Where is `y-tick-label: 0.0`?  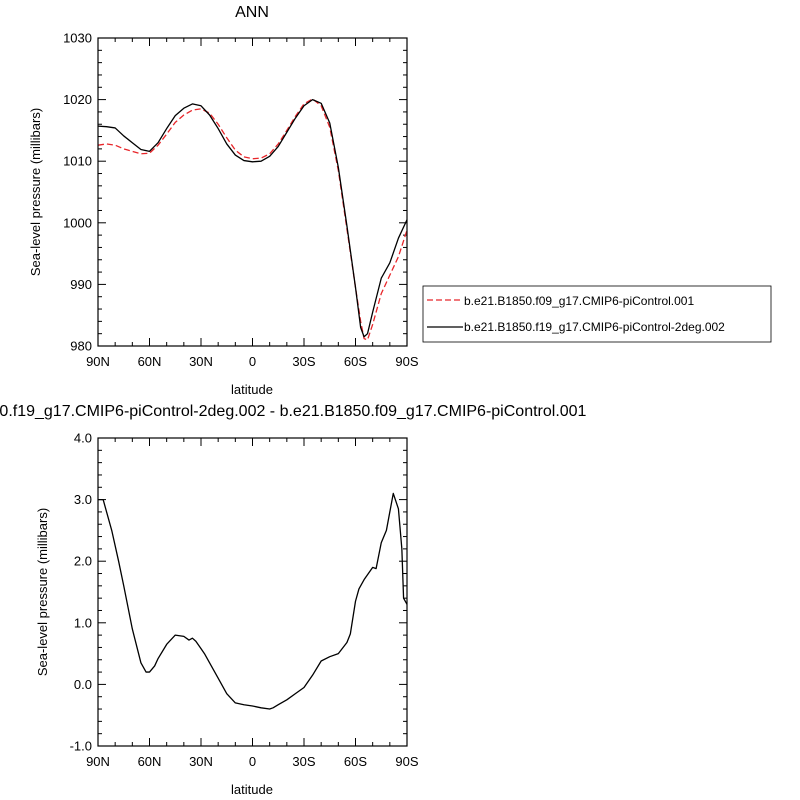 y-tick-label: 0.0 is located at coordinates (83, 684).